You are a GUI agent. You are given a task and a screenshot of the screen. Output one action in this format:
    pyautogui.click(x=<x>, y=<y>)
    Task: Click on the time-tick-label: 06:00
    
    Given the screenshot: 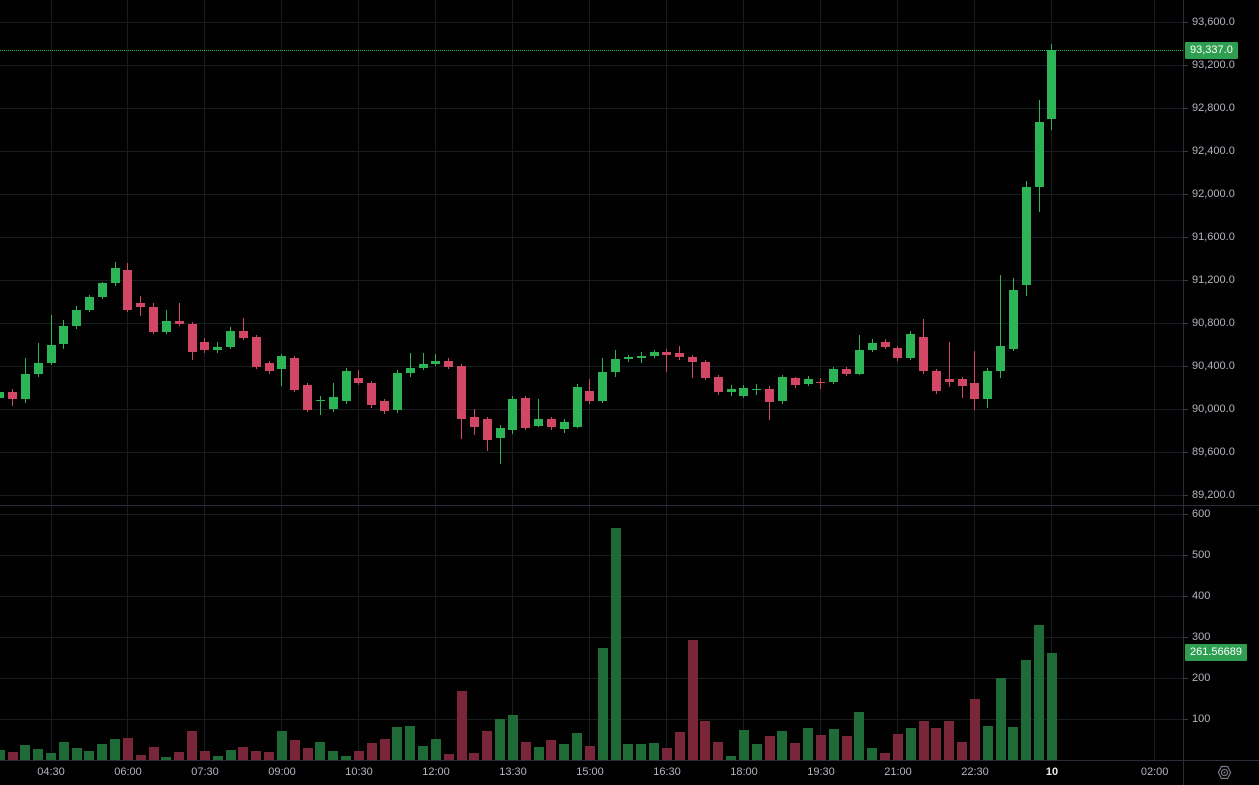 What is the action you would take?
    pyautogui.click(x=128, y=772)
    